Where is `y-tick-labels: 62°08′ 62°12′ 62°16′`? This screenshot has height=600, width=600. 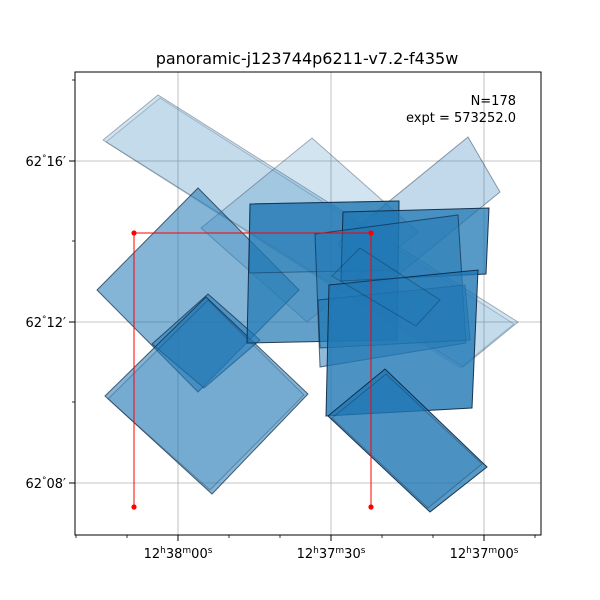
y-tick-labels: 62°08′ 62°12′ 62°16′ is located at coordinates (45, 323).